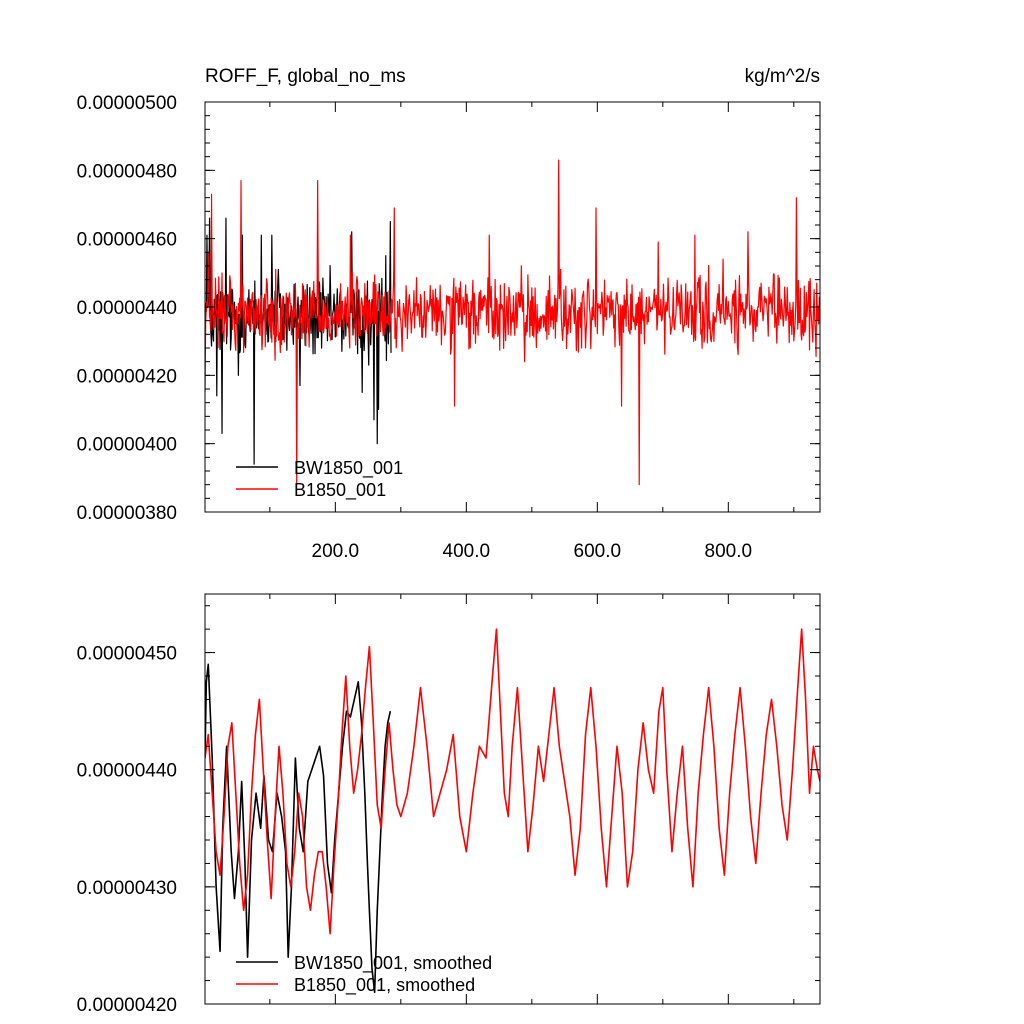  Describe the element at coordinates (305, 76) in the screenshot. I see `chart-title: ROFF_F, global_no_ms` at that location.